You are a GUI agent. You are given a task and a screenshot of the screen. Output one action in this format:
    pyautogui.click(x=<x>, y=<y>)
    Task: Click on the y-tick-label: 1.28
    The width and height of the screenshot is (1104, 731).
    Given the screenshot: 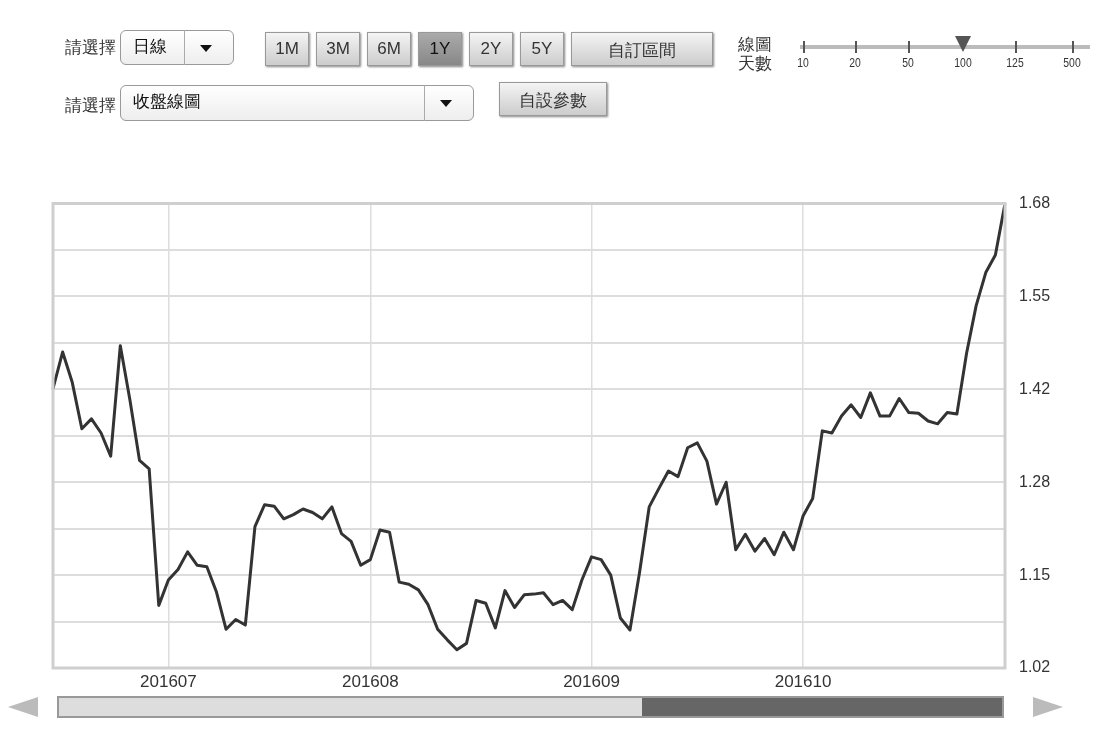 What is the action you would take?
    pyautogui.click(x=1035, y=481)
    